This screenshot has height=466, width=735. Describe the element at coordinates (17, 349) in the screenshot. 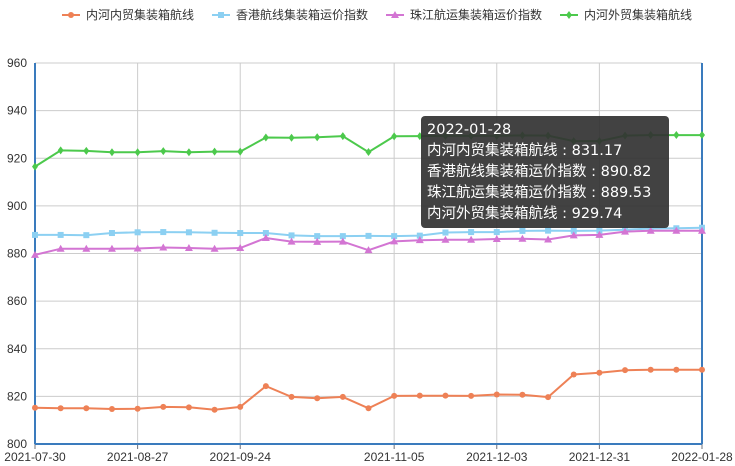

I see `y-tick-label: 840` at that location.